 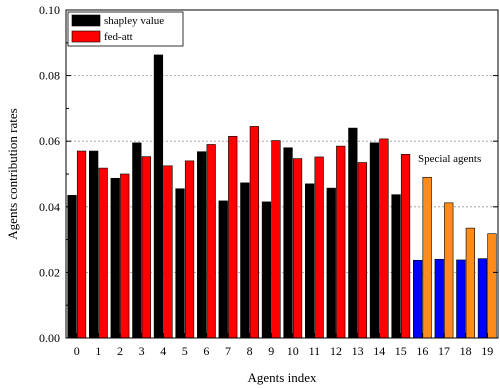 What do you see at coordinates (134, 21) in the screenshot?
I see `legend-label-shapley: shapley value` at bounding box center [134, 21].